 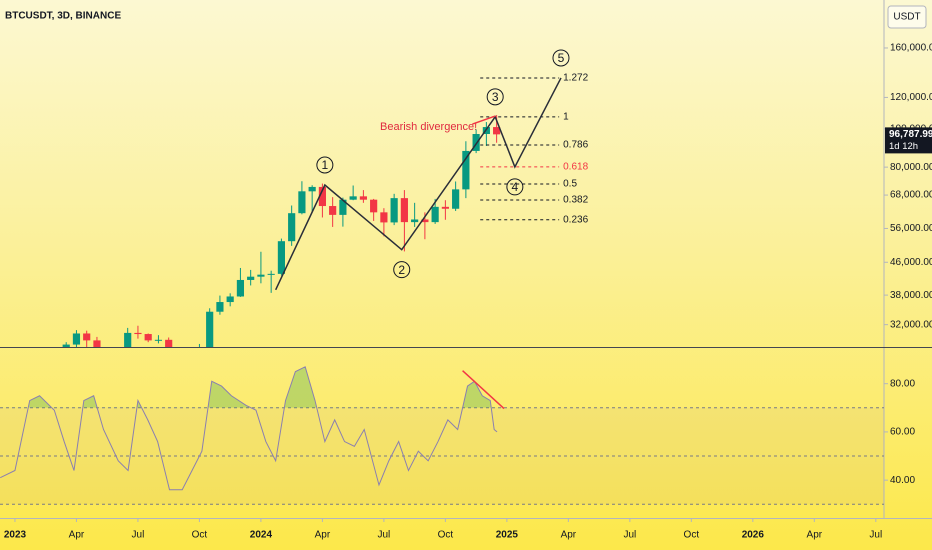 I want to click on y-tick-label: 40.00, so click(x=902, y=480).